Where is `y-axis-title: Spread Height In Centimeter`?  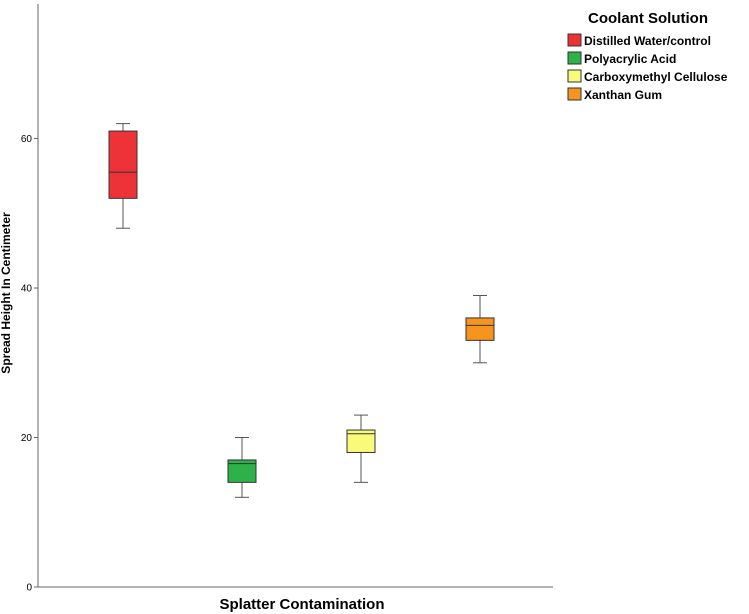 y-axis-title: Spread Height In Centimeter is located at coordinates (6, 293).